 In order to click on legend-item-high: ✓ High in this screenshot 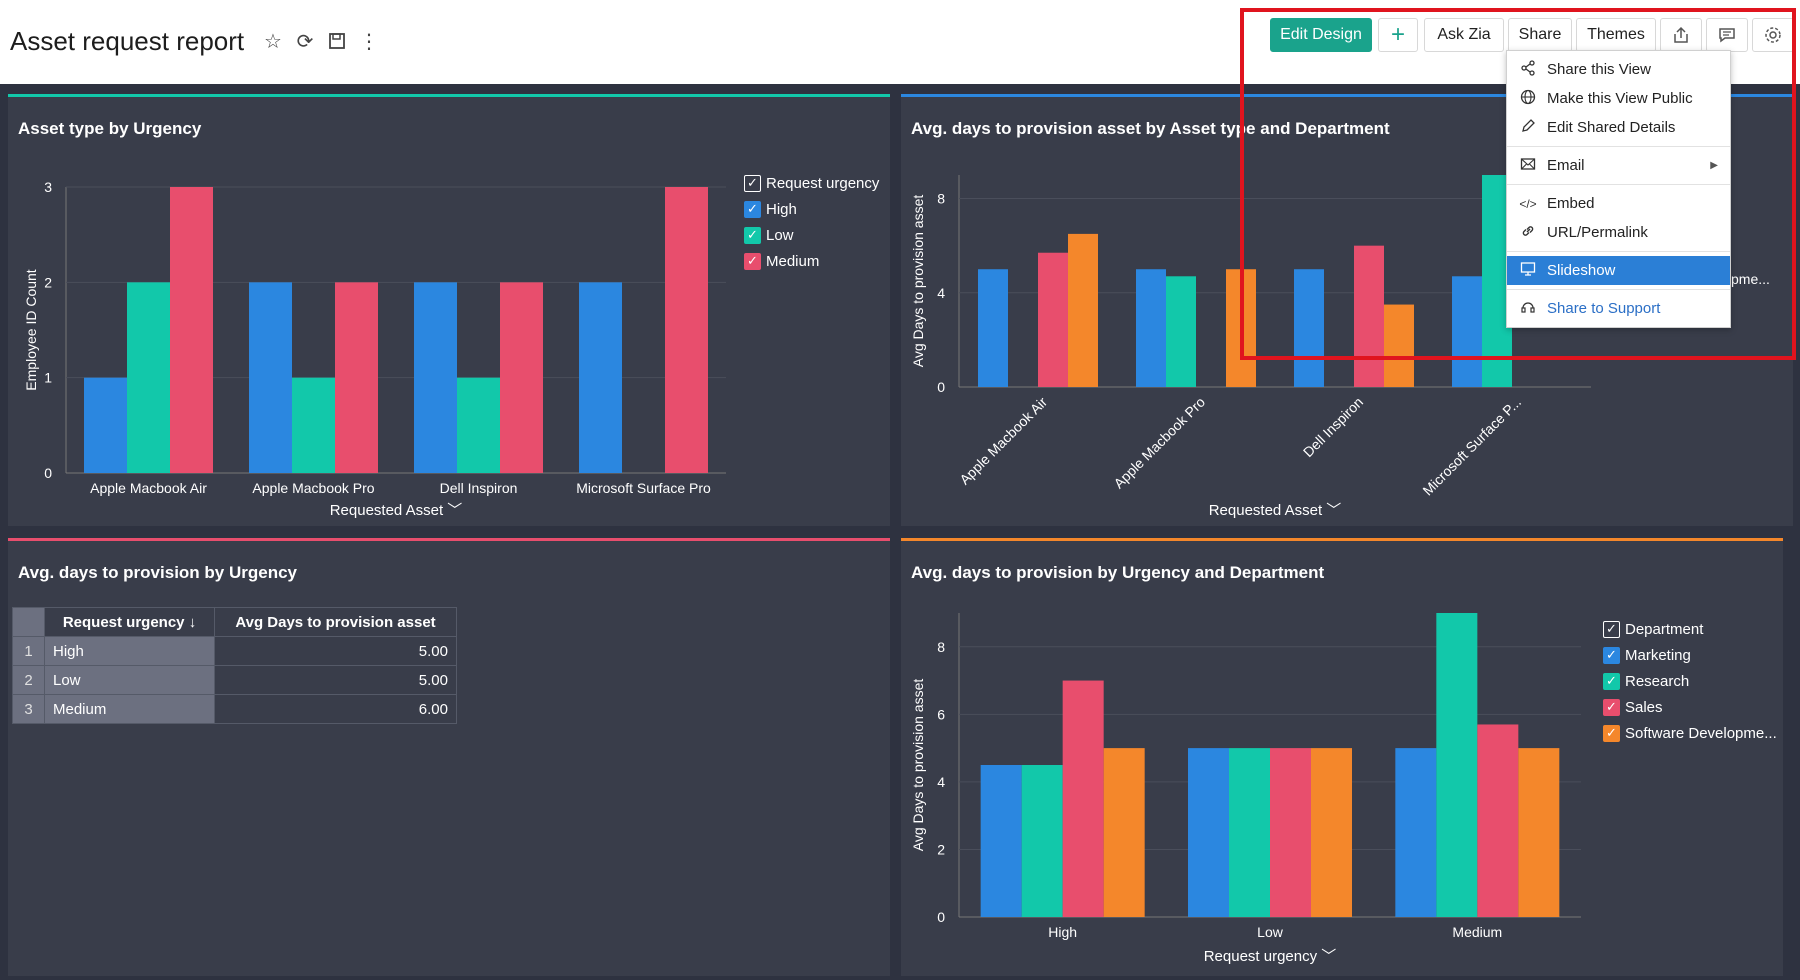, I will do `click(811, 209)`.